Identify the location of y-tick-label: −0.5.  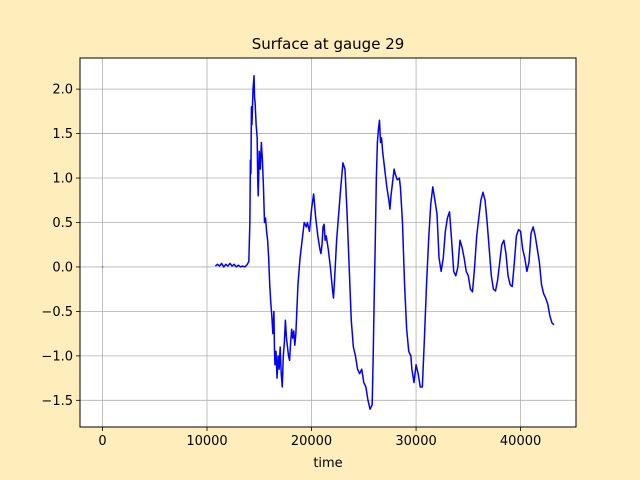
(57, 312).